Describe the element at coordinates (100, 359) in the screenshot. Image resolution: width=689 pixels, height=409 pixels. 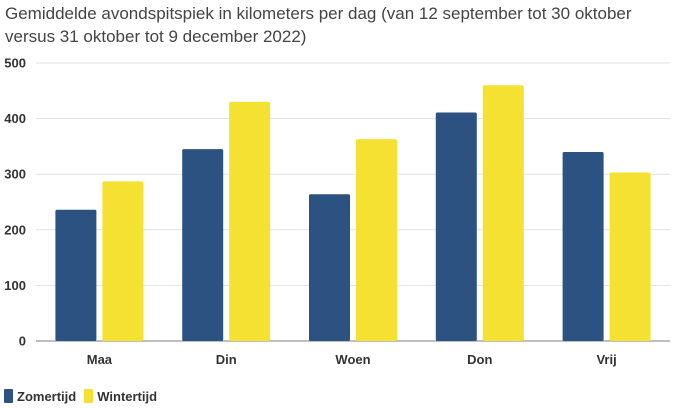
I see `x-tick-label: Maa` at that location.